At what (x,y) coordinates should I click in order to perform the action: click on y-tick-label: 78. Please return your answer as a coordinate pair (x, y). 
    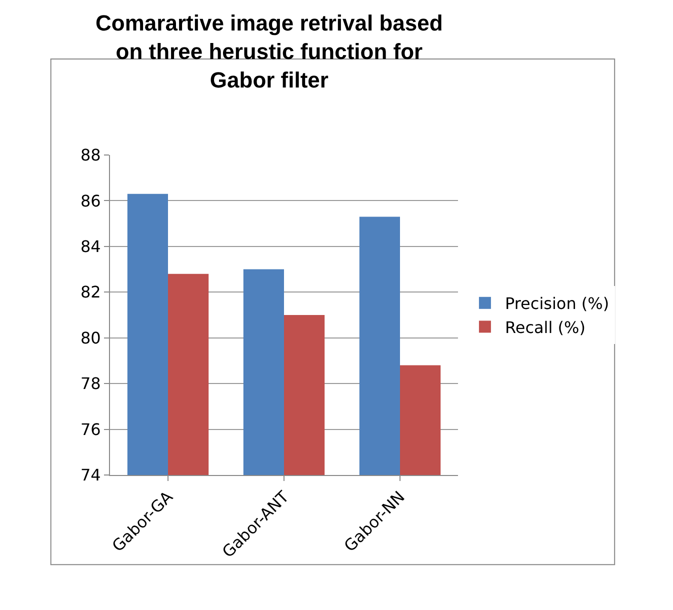
    Looking at the image, I should click on (90, 384).